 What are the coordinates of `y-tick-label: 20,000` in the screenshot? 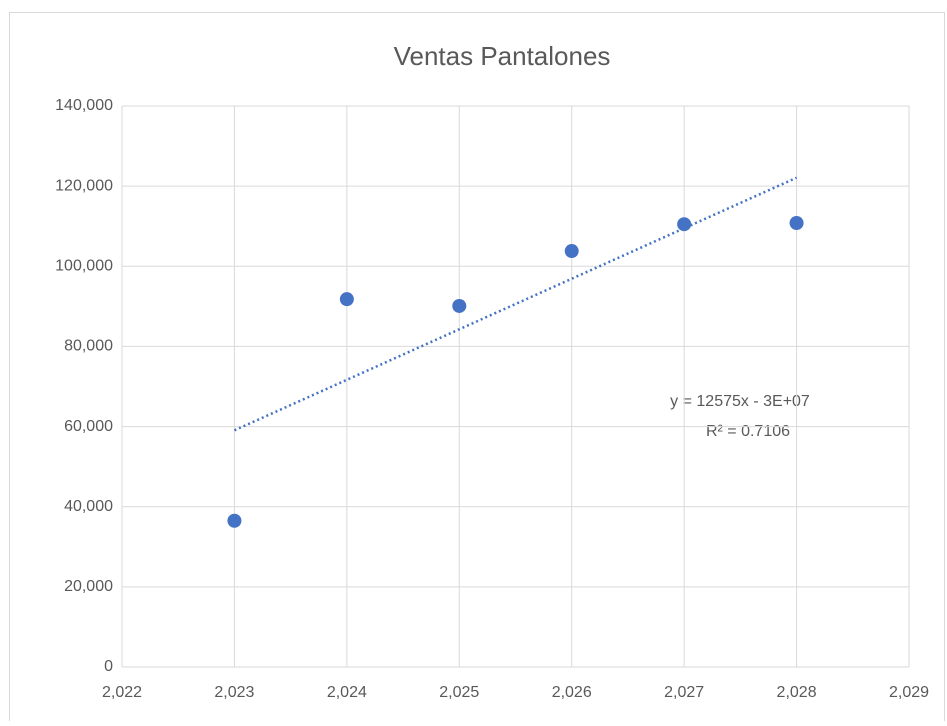 It's located at (88, 586).